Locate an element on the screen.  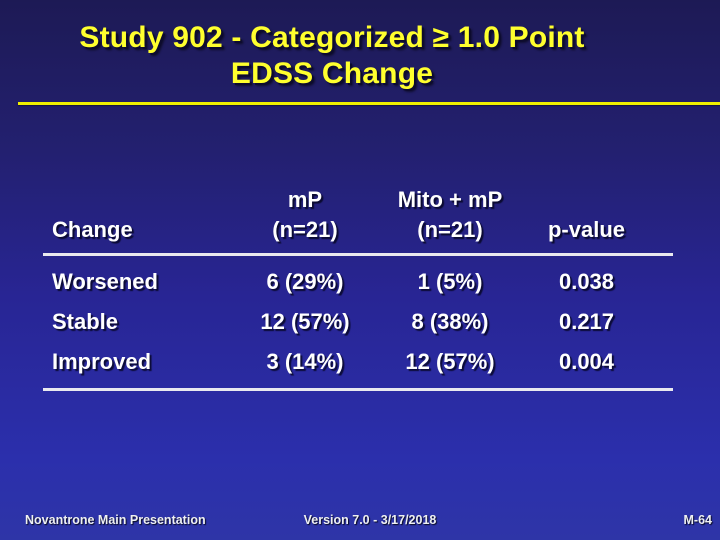
col-header-mp: mP (n=21) is located at coordinates (305, 215).